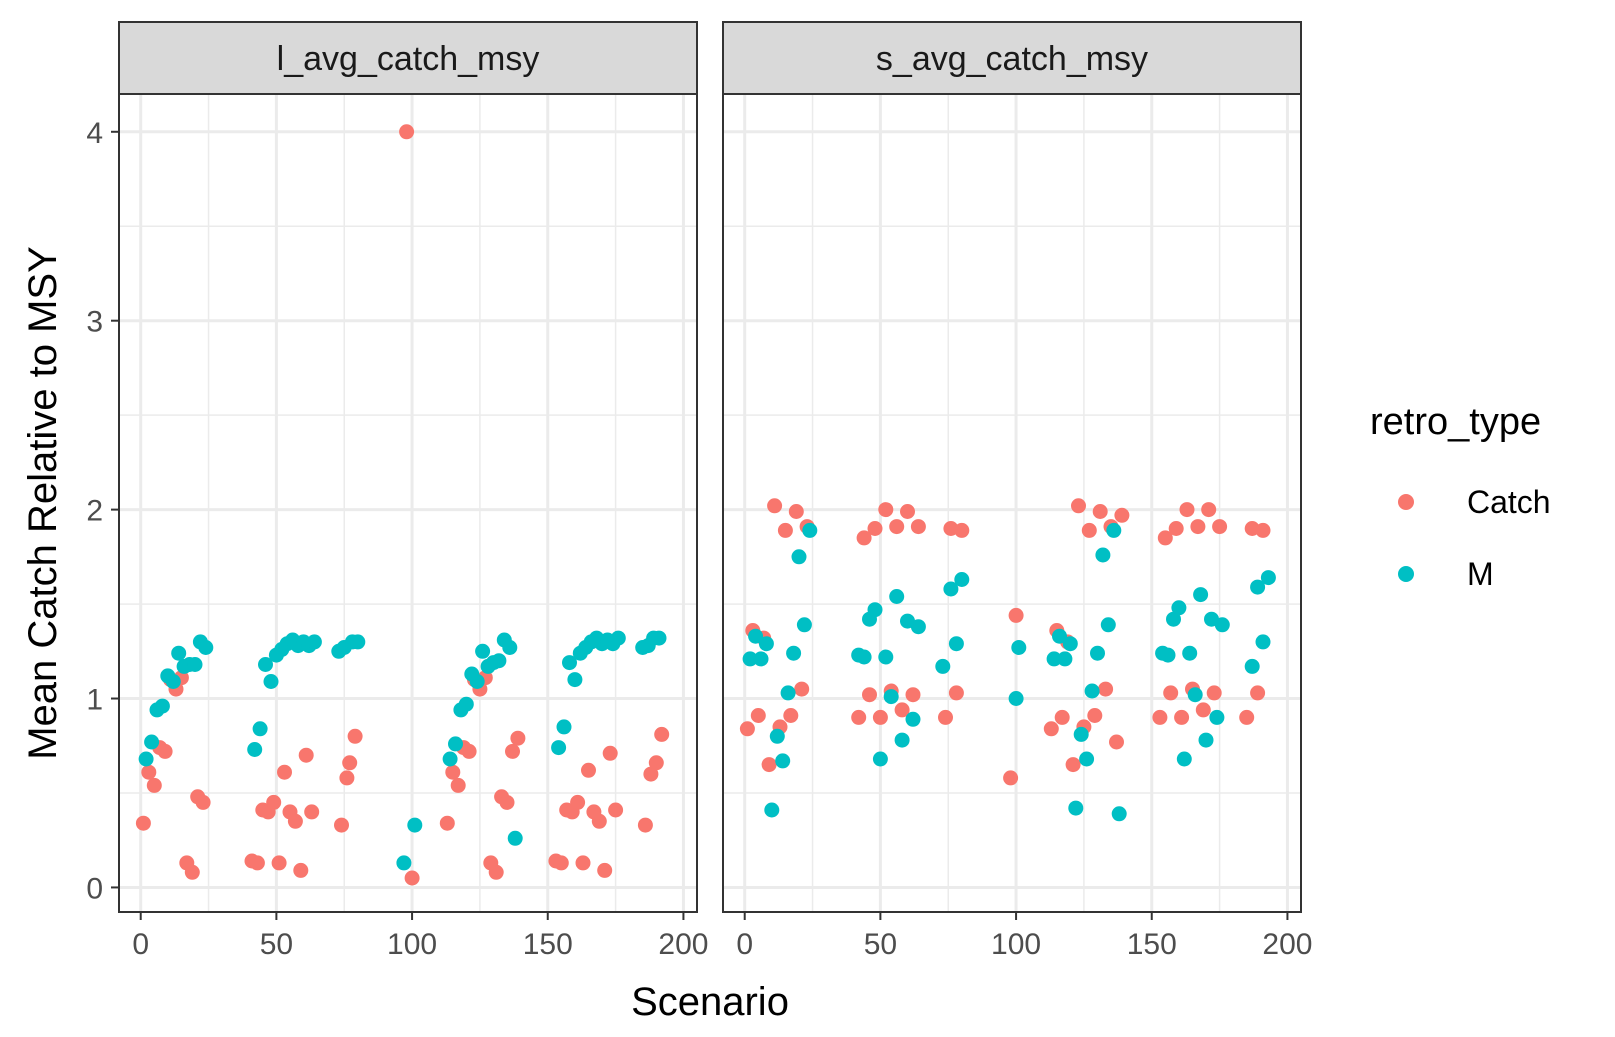 Image resolution: width=1615 pixels, height=1037 pixels. What do you see at coordinates (1406, 574) in the screenshot?
I see `legend-key-m` at bounding box center [1406, 574].